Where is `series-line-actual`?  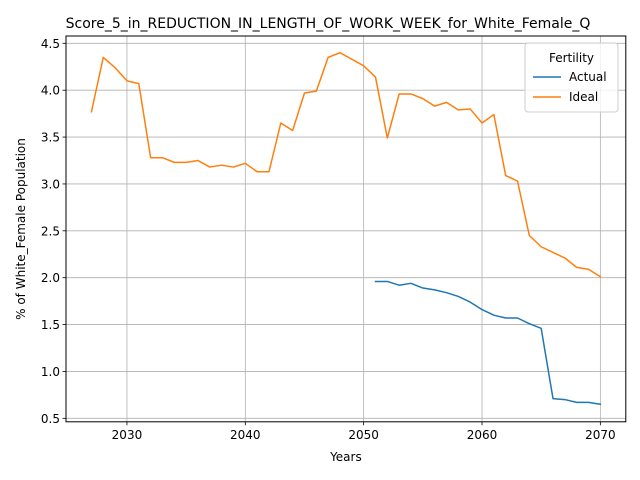
series-line-actual is located at coordinates (488, 343).